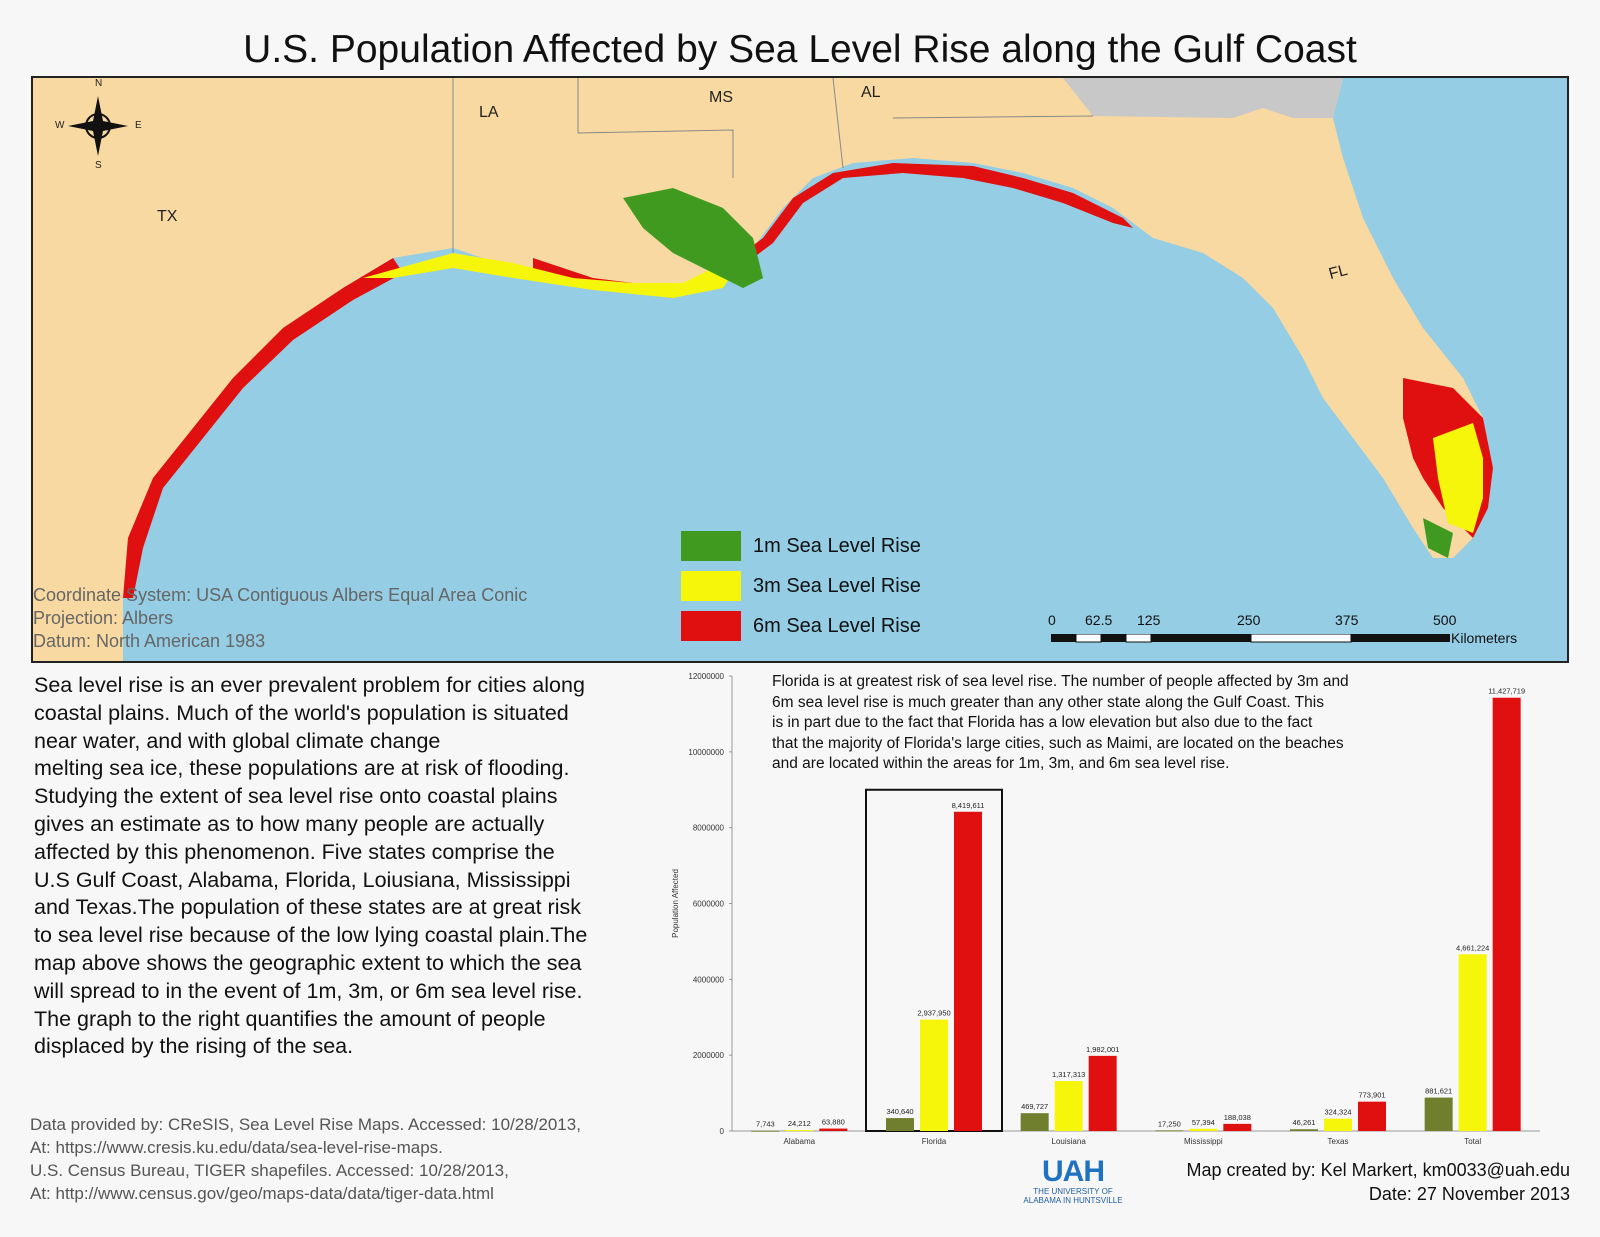 Image resolution: width=1600 pixels, height=1237 pixels. I want to click on projection: Projection: Albers, so click(103, 618).